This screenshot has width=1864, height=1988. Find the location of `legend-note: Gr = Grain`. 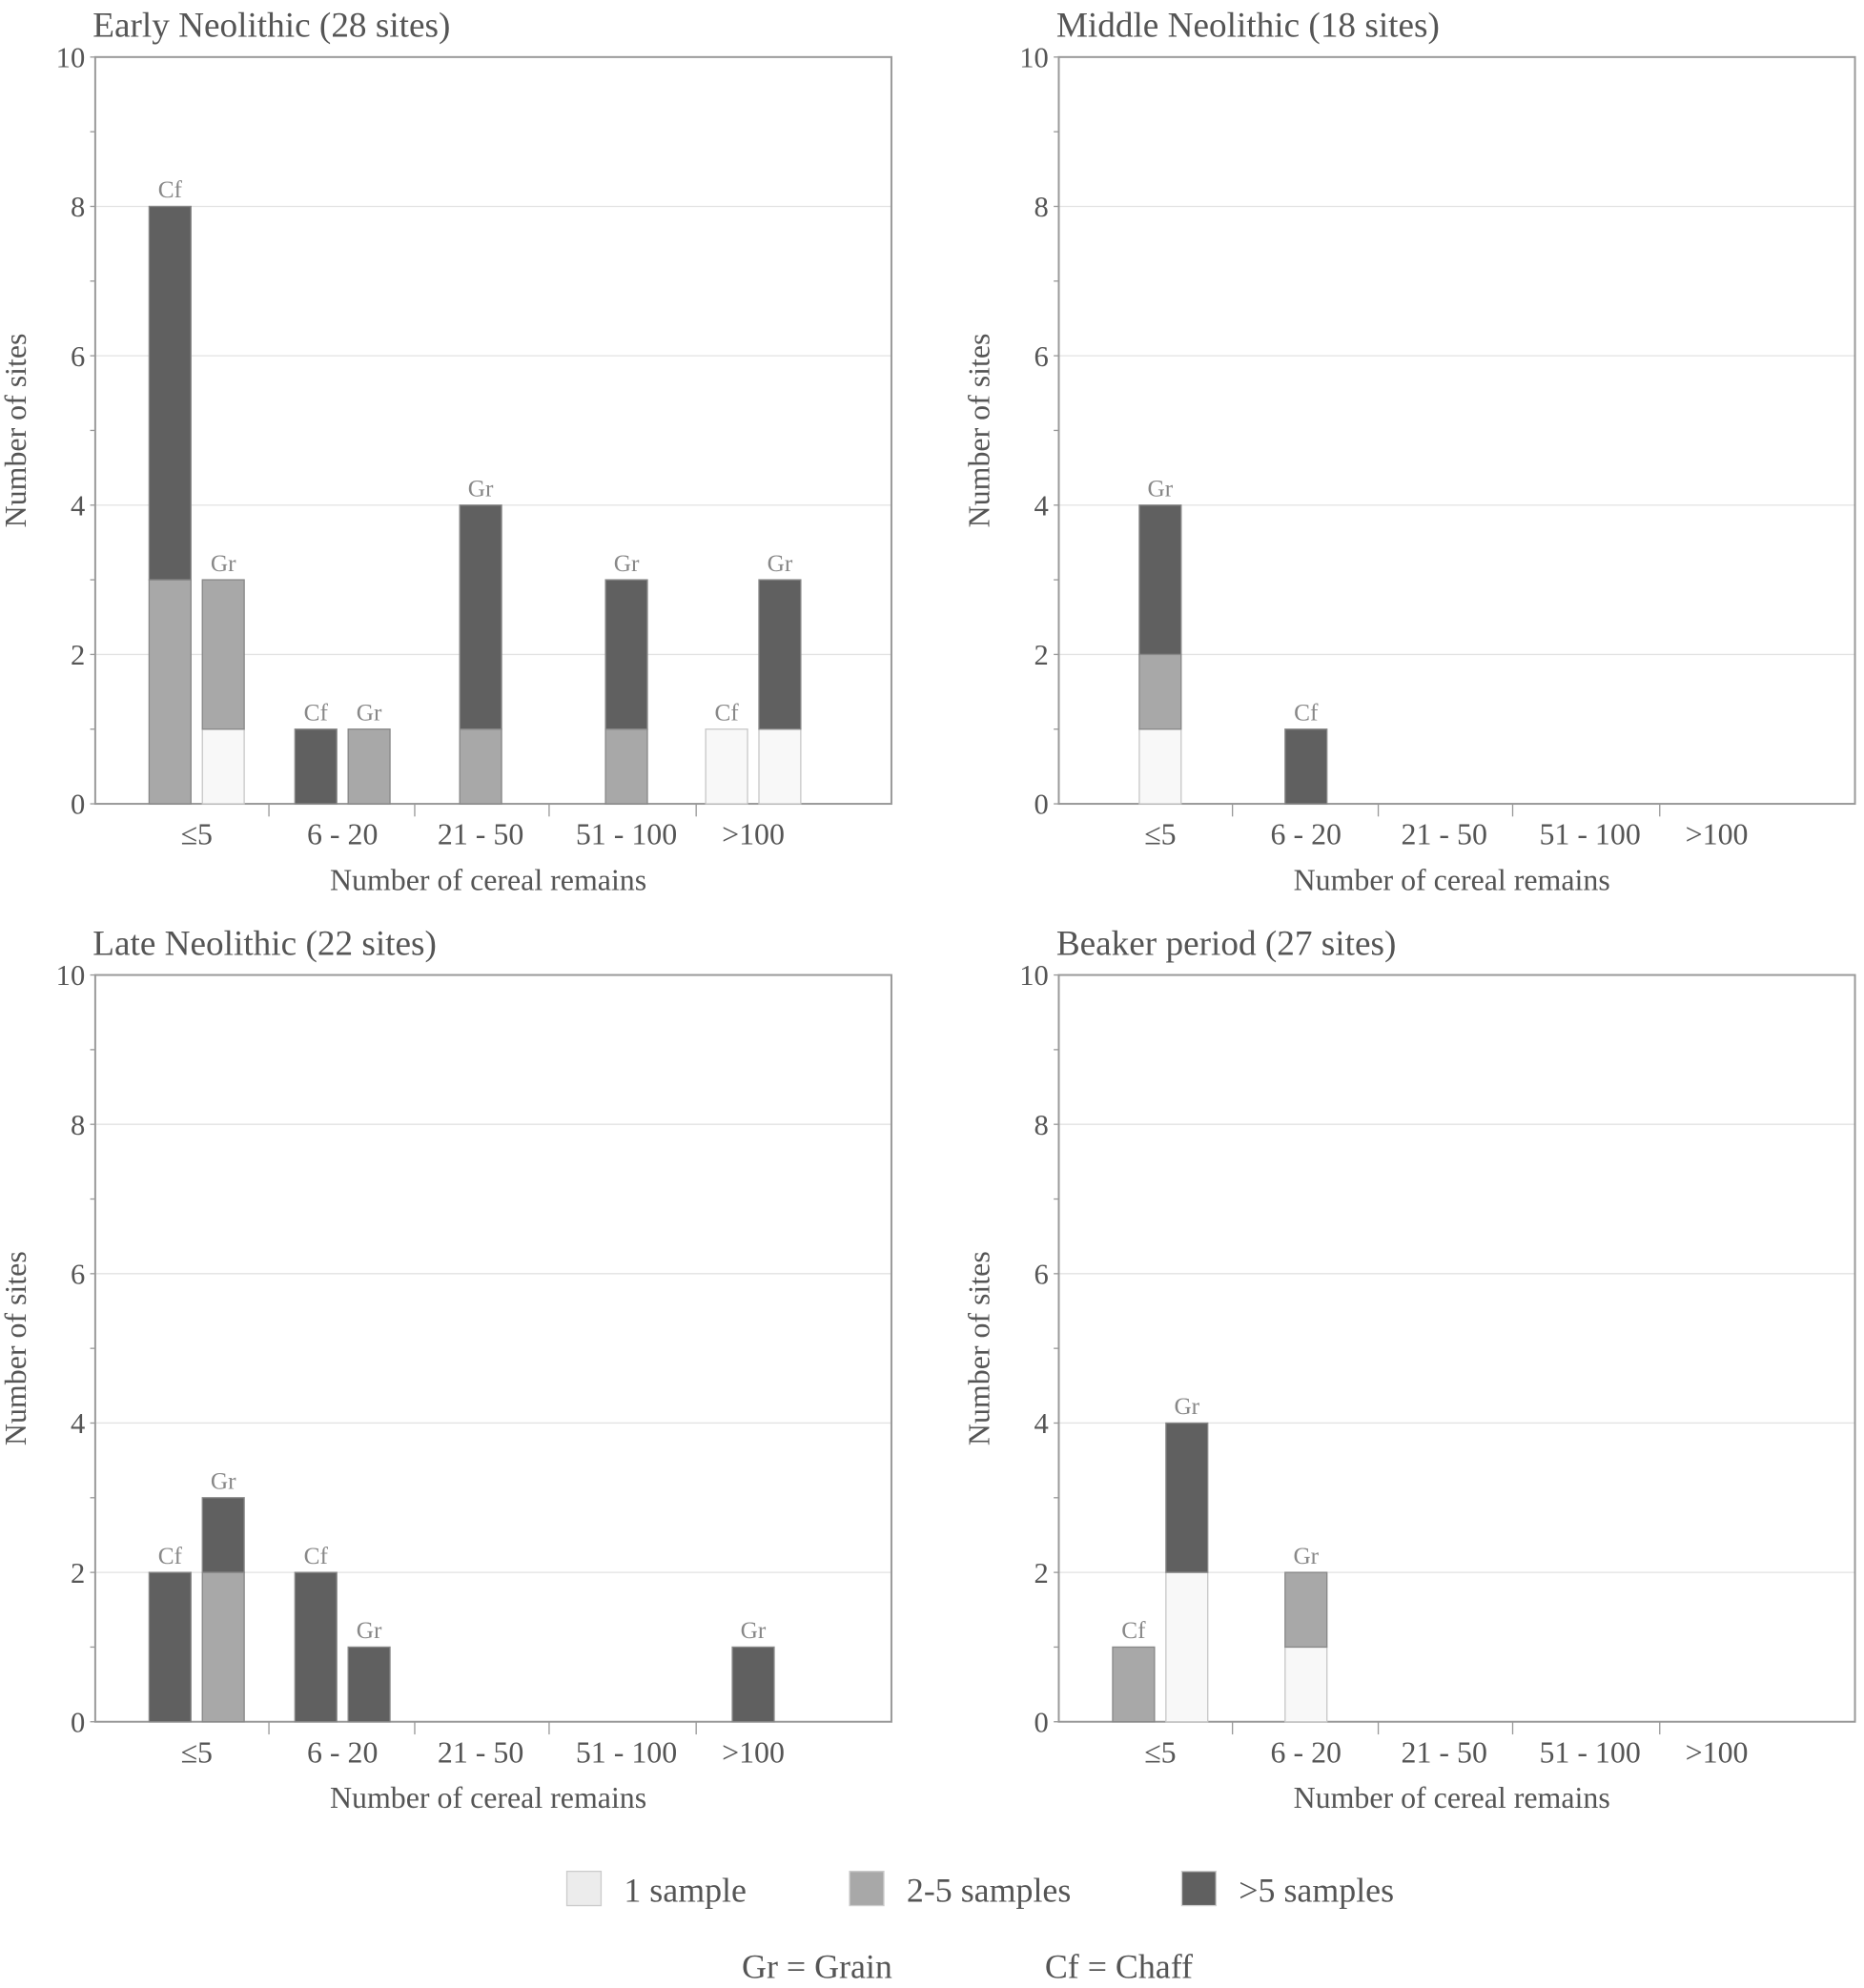

legend-note: Gr = Grain is located at coordinates (817, 1966).